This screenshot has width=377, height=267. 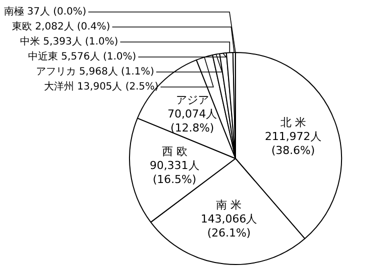 What do you see at coordinates (45, 12) in the screenshot?
I see `slice-label: 南極 37人 (0.0%)` at bounding box center [45, 12].